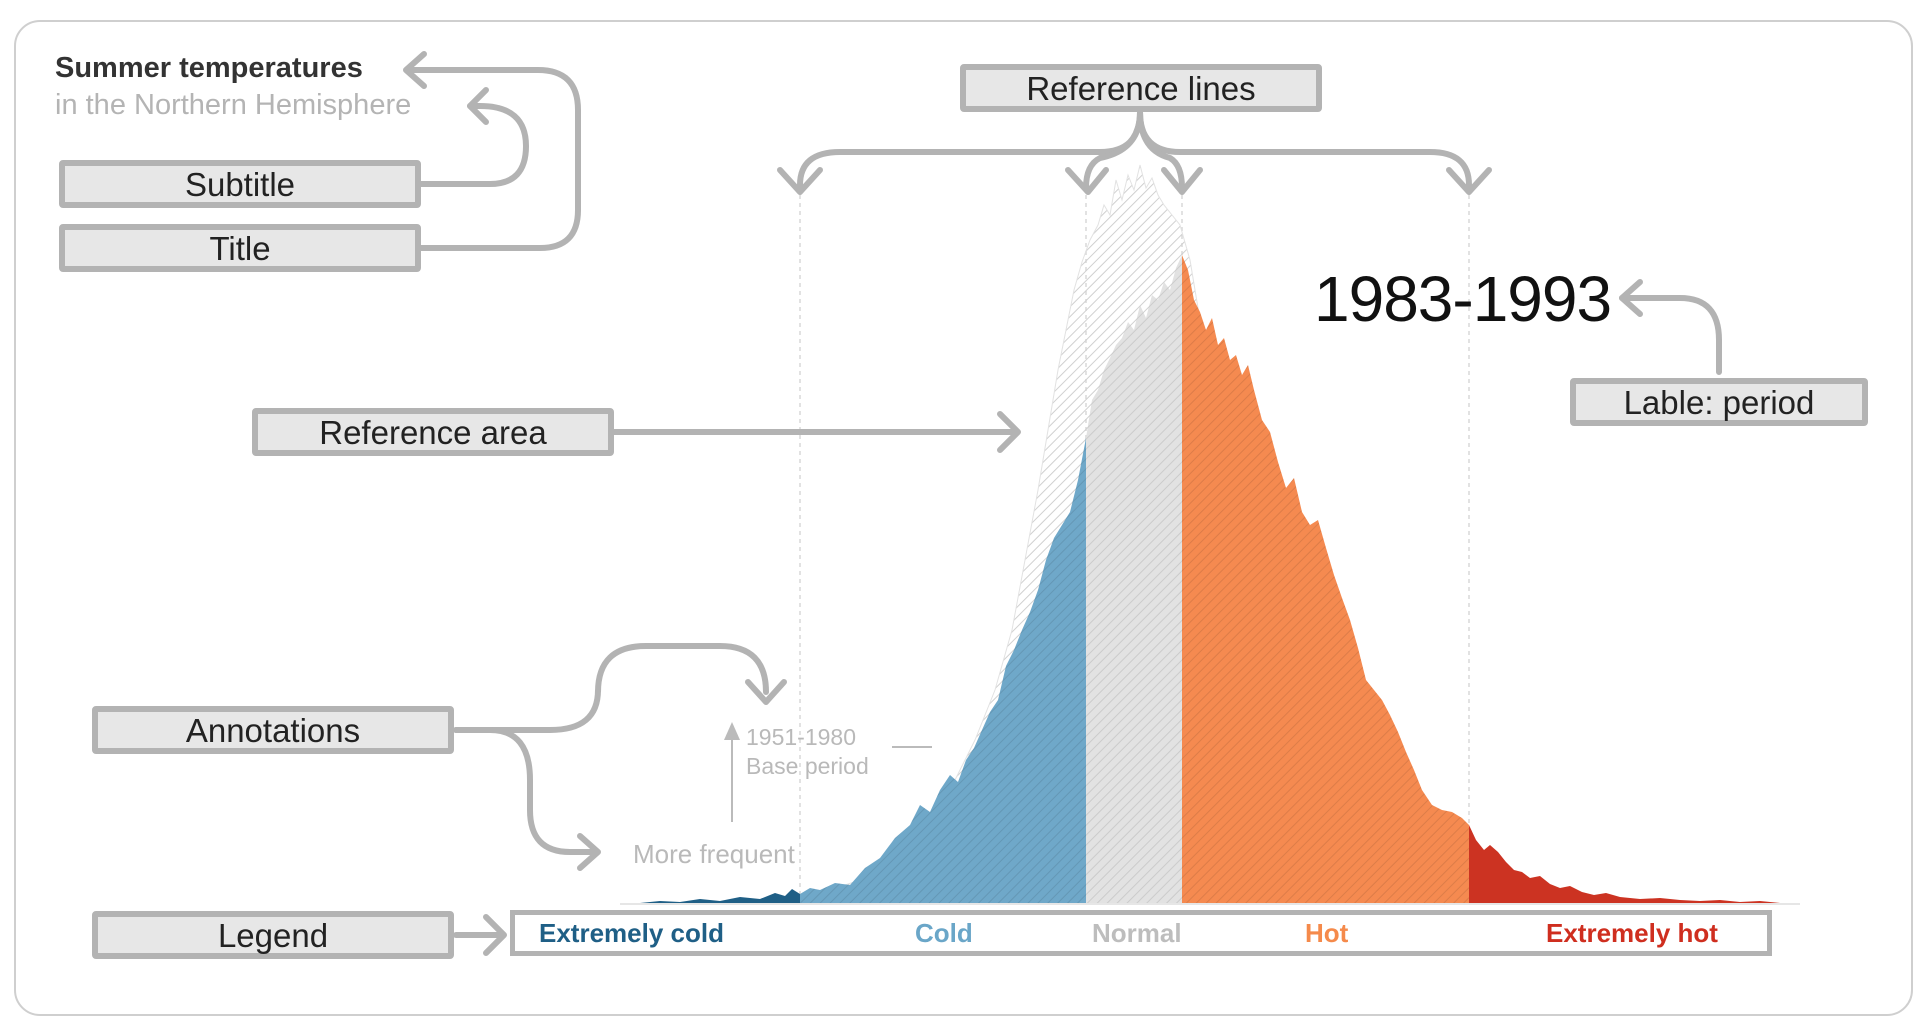 The width and height of the screenshot is (1927, 1032). Describe the element at coordinates (1009, 432) in the screenshot. I see `reference-area-arrowhead` at that location.